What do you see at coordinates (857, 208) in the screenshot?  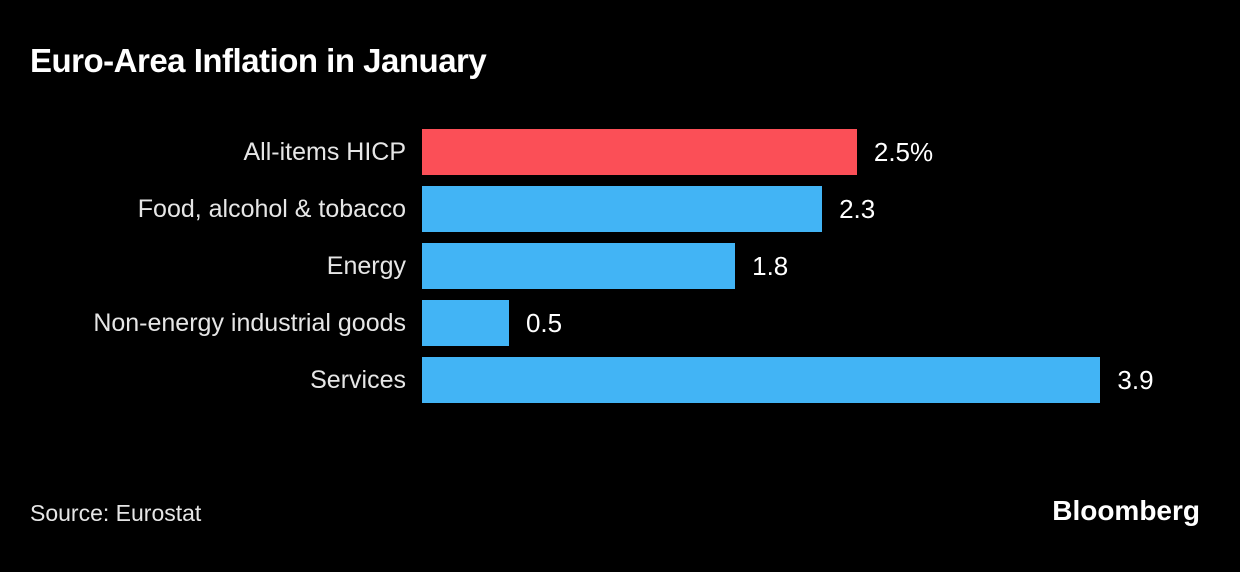 I see `value-label: 2.3` at bounding box center [857, 208].